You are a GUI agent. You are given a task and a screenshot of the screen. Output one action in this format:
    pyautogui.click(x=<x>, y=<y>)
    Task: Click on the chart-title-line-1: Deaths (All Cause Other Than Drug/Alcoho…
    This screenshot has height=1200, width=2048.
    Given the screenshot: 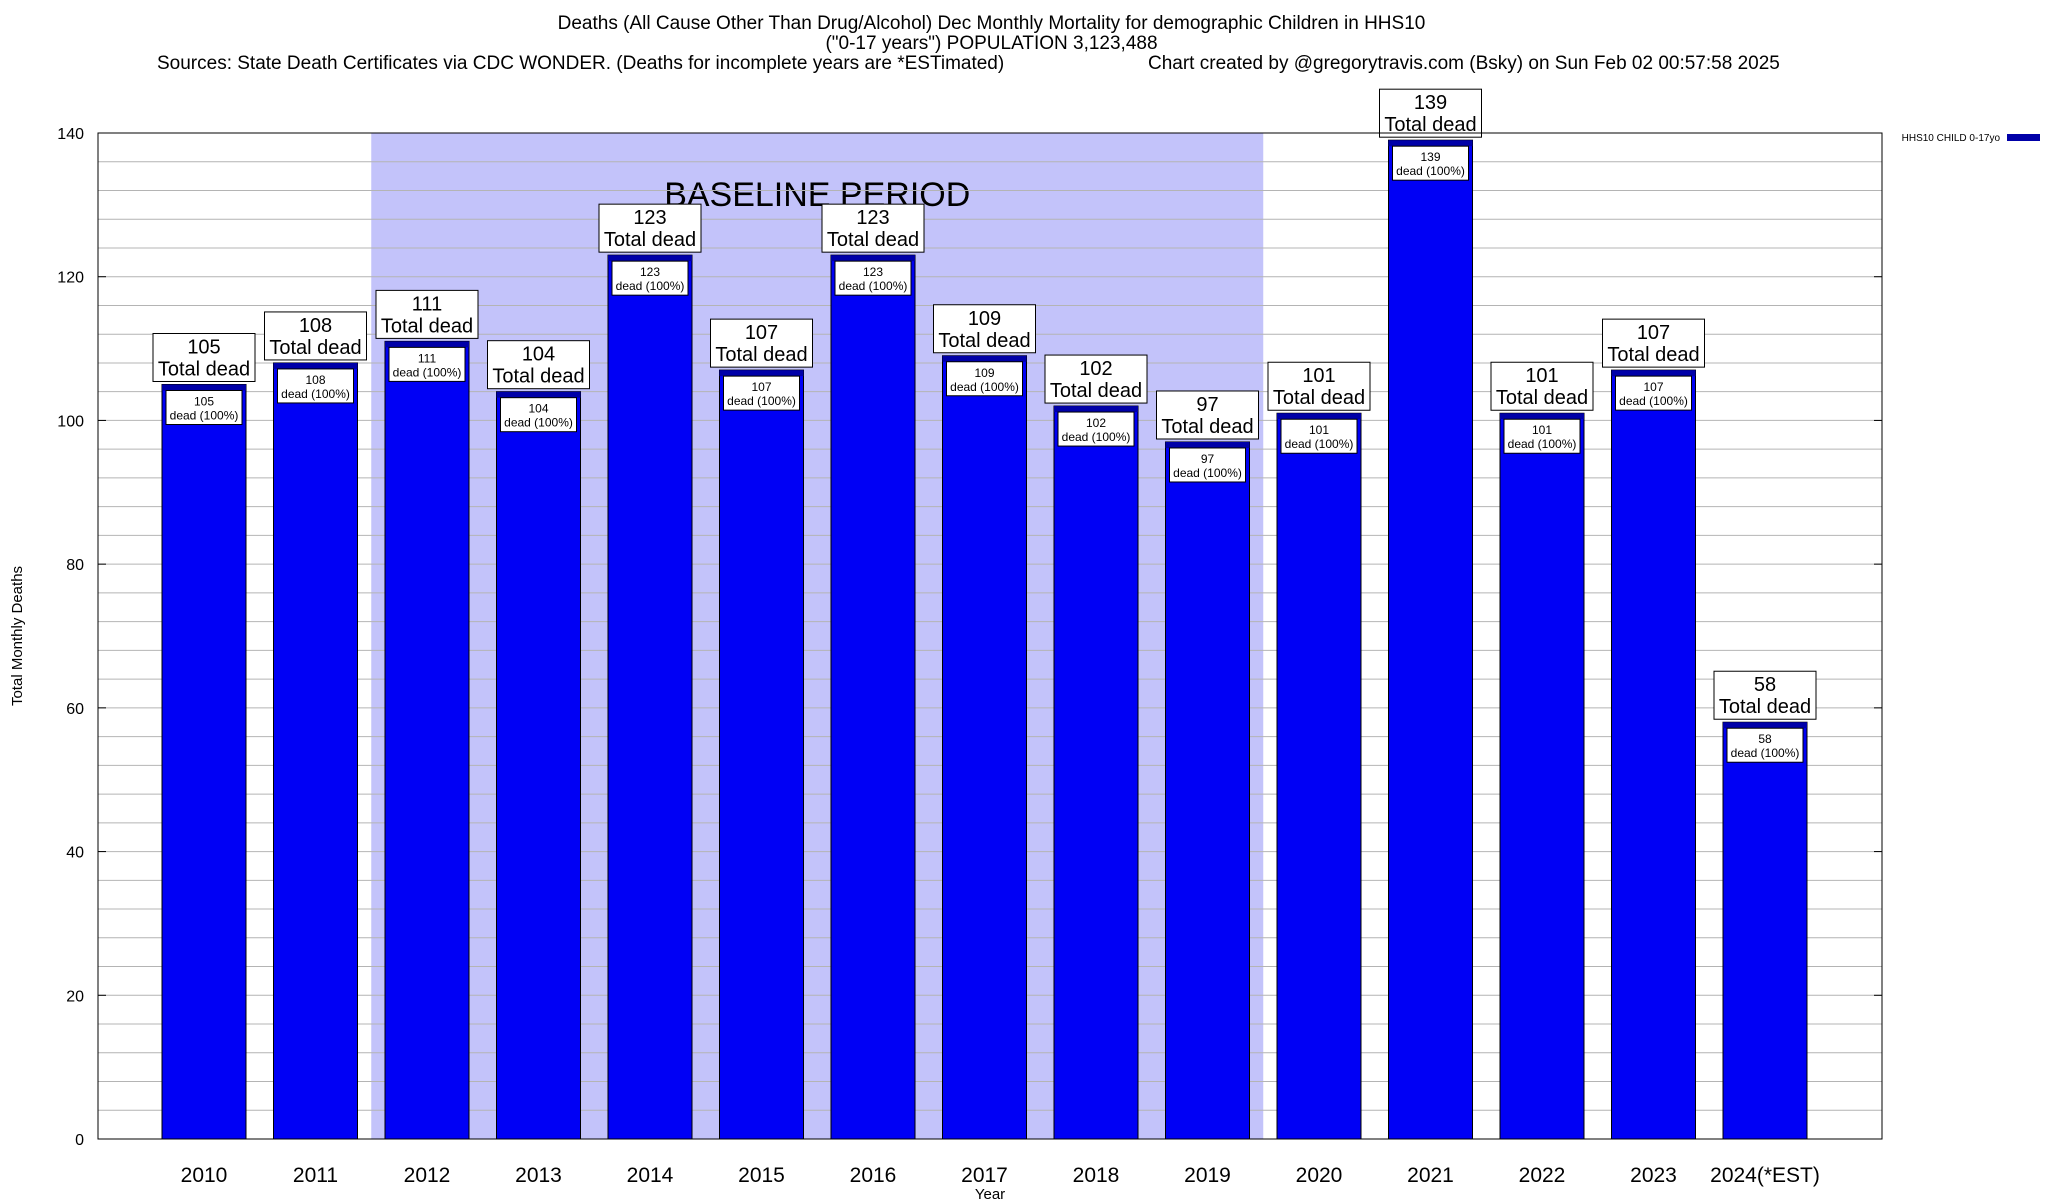 What is the action you would take?
    pyautogui.click(x=991, y=23)
    